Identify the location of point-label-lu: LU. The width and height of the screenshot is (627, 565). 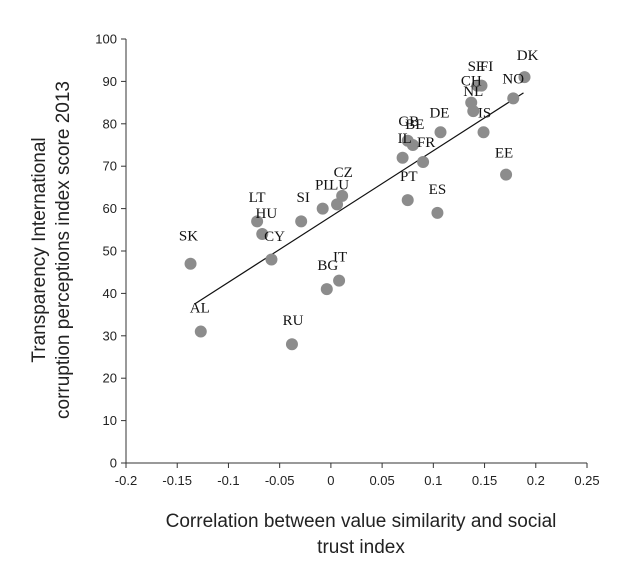
(339, 186).